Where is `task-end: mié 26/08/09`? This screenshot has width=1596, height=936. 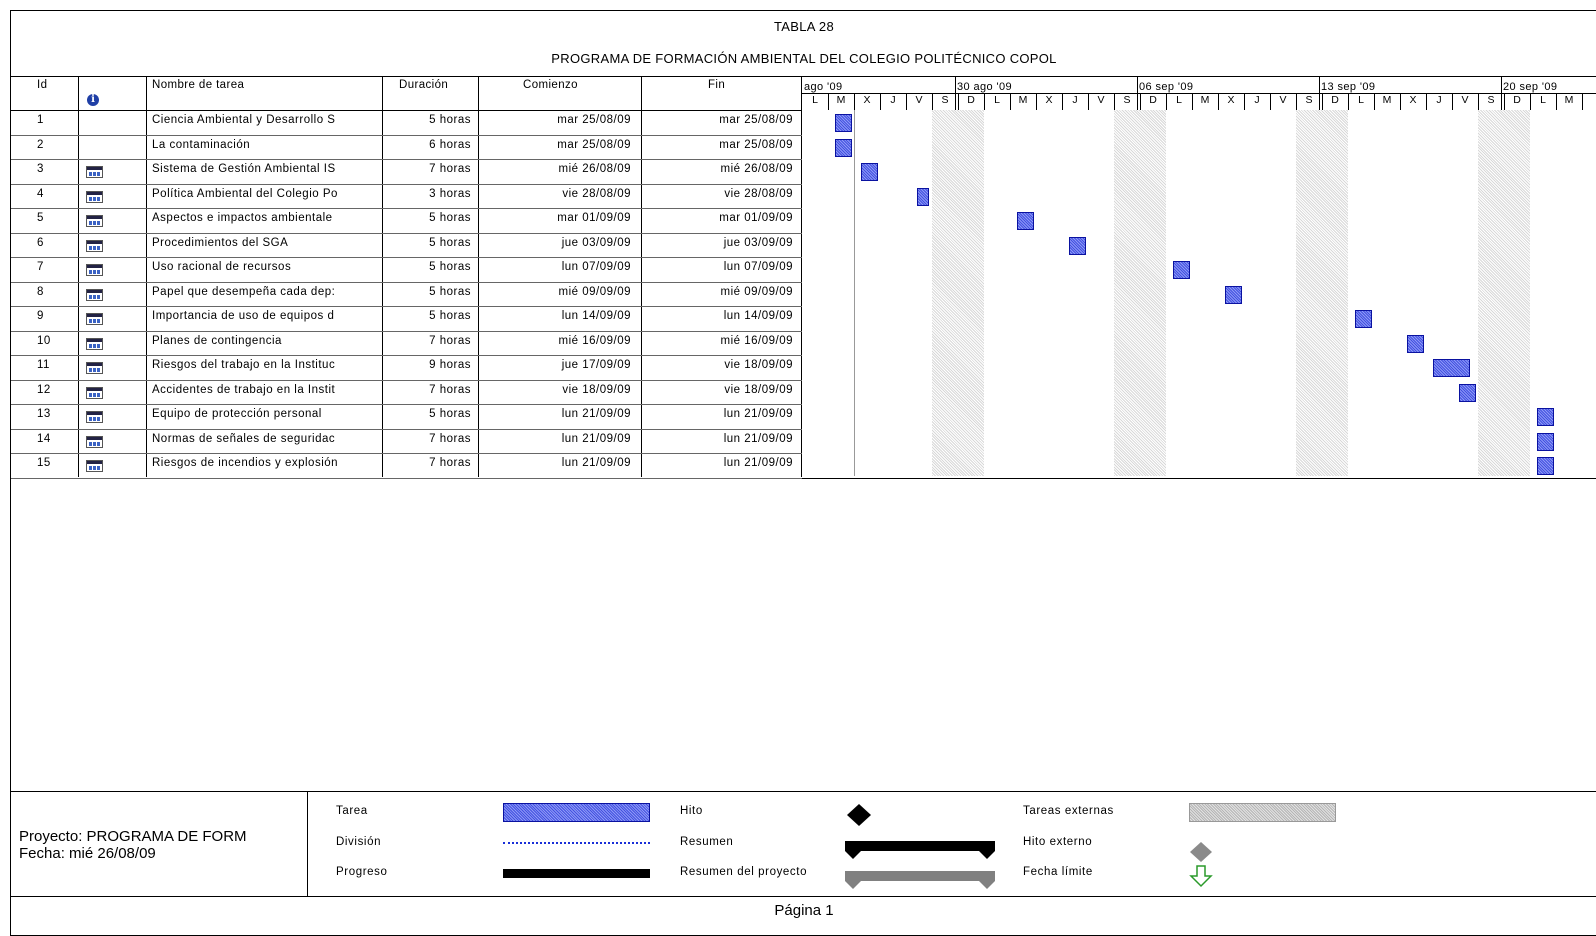 task-end: mié 26/08/09 is located at coordinates (756, 169).